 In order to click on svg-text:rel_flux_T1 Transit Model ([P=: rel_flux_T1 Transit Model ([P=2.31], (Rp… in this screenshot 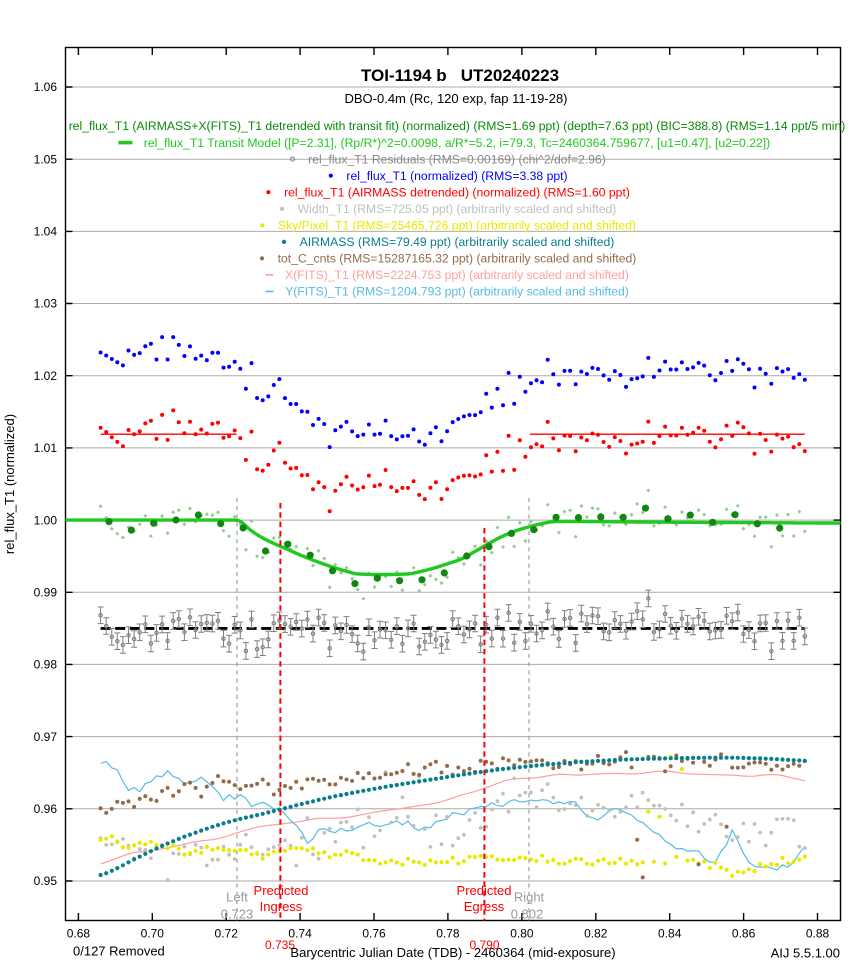, I will do `click(457, 143)`.